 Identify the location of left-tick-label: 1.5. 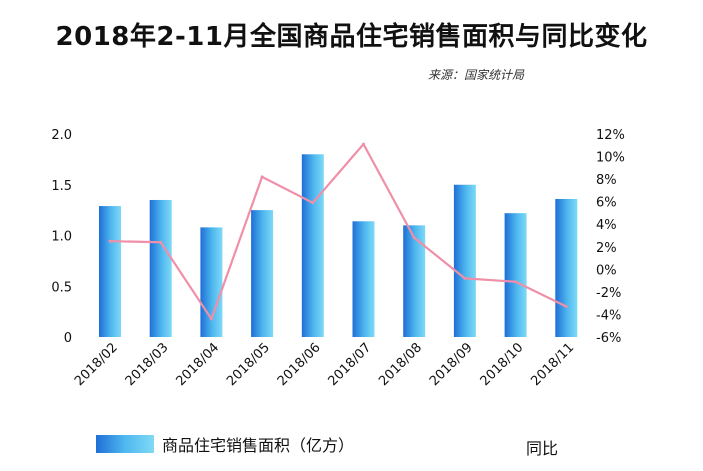
(61, 186).